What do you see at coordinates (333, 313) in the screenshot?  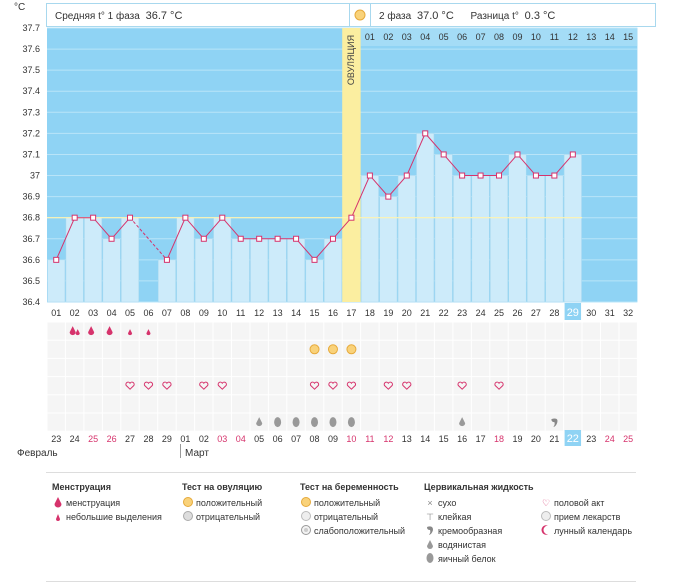 I see `cycle-day-label: 16` at bounding box center [333, 313].